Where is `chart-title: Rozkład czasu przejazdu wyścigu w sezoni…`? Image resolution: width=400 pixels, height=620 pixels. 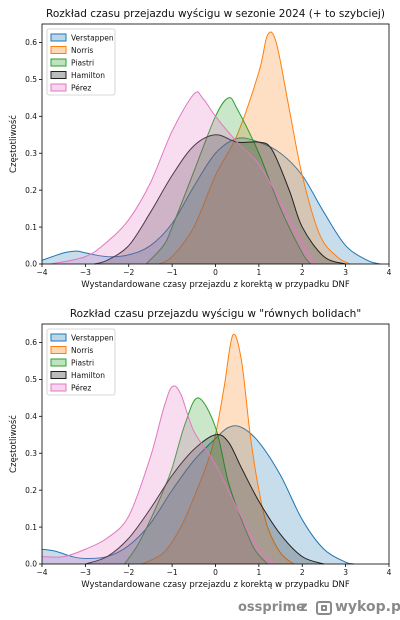
chart-title: Rozkład czasu przejazdu wyścigu w sezoni… is located at coordinates (215, 14).